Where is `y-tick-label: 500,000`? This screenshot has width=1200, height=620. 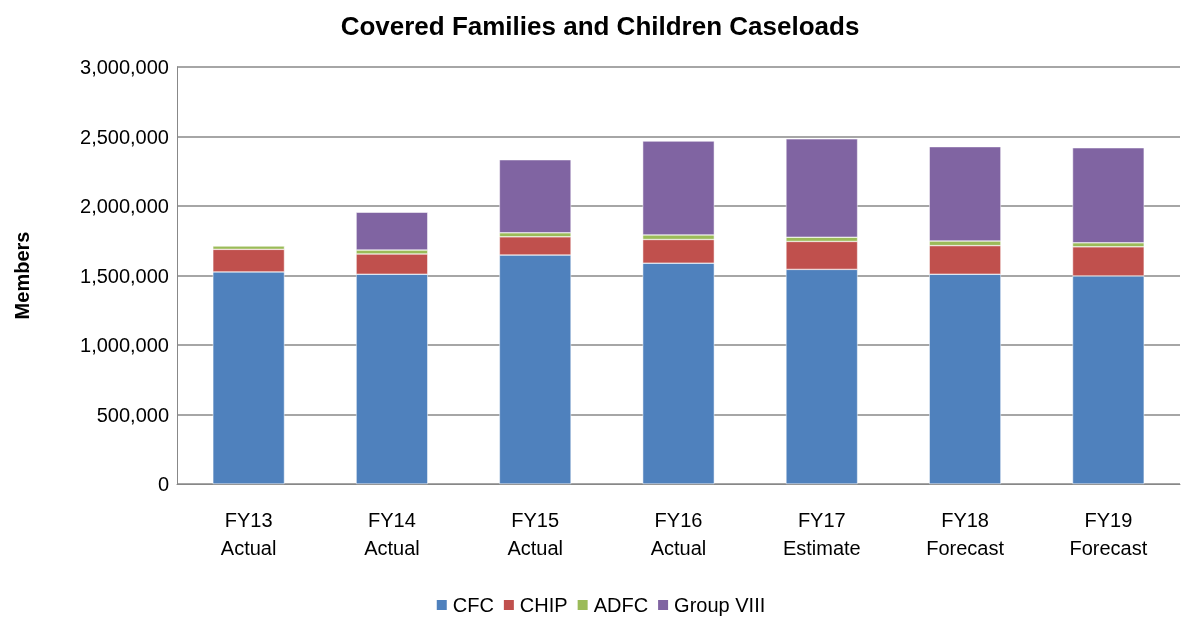
y-tick-label: 500,000 is located at coordinates (132, 414).